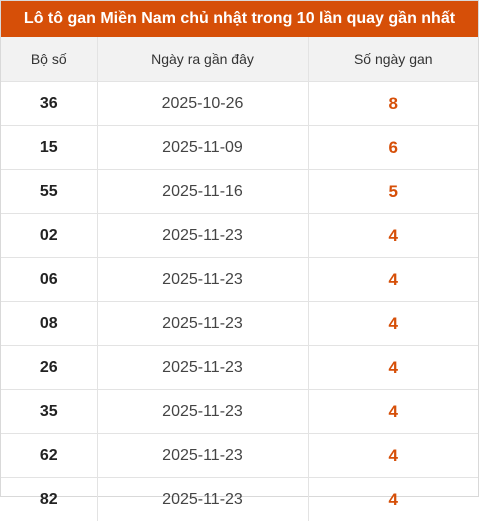  What do you see at coordinates (202, 104) in the screenshot?
I see `cell-date: 2025-10-26` at bounding box center [202, 104].